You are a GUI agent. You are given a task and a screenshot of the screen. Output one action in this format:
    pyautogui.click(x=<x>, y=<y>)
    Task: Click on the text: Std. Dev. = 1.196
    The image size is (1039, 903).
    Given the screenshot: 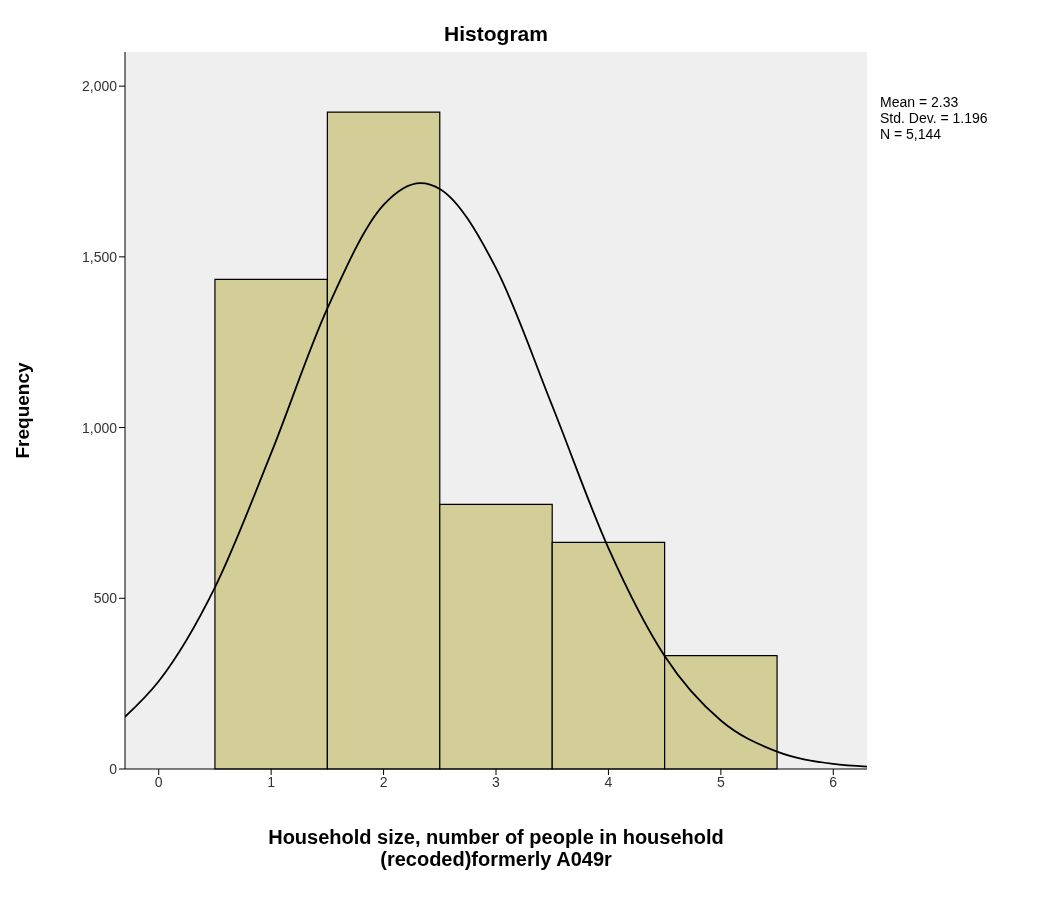 What is the action you would take?
    pyautogui.click(x=934, y=118)
    